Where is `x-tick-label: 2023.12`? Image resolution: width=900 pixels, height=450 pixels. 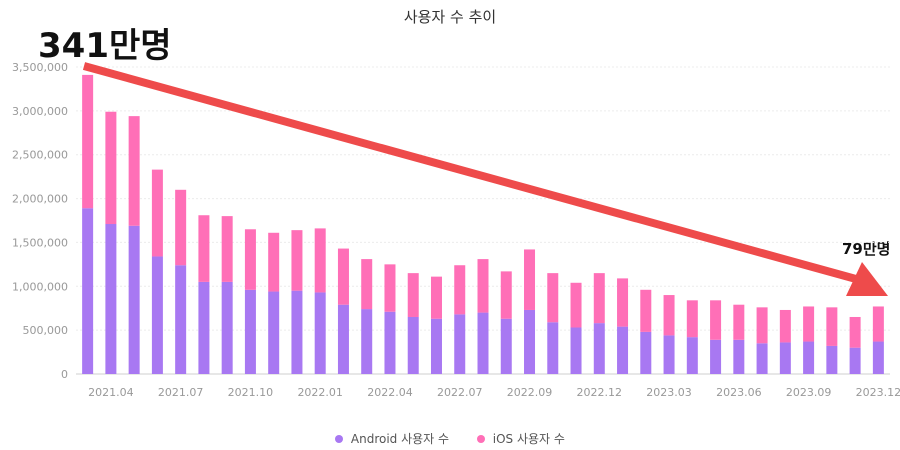
x-tick-label: 2023.12 is located at coordinates (878, 392).